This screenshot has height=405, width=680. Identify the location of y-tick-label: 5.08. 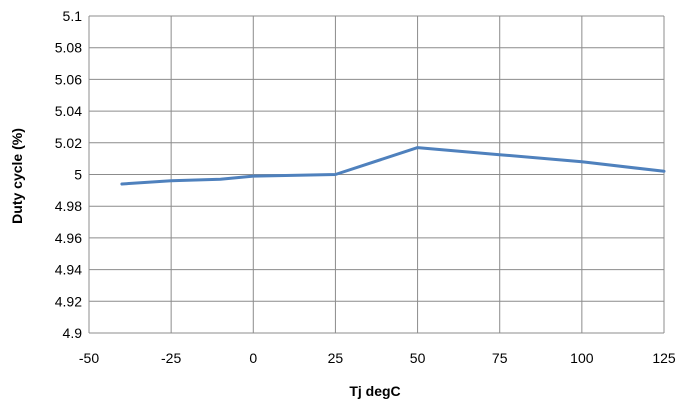
(68, 48).